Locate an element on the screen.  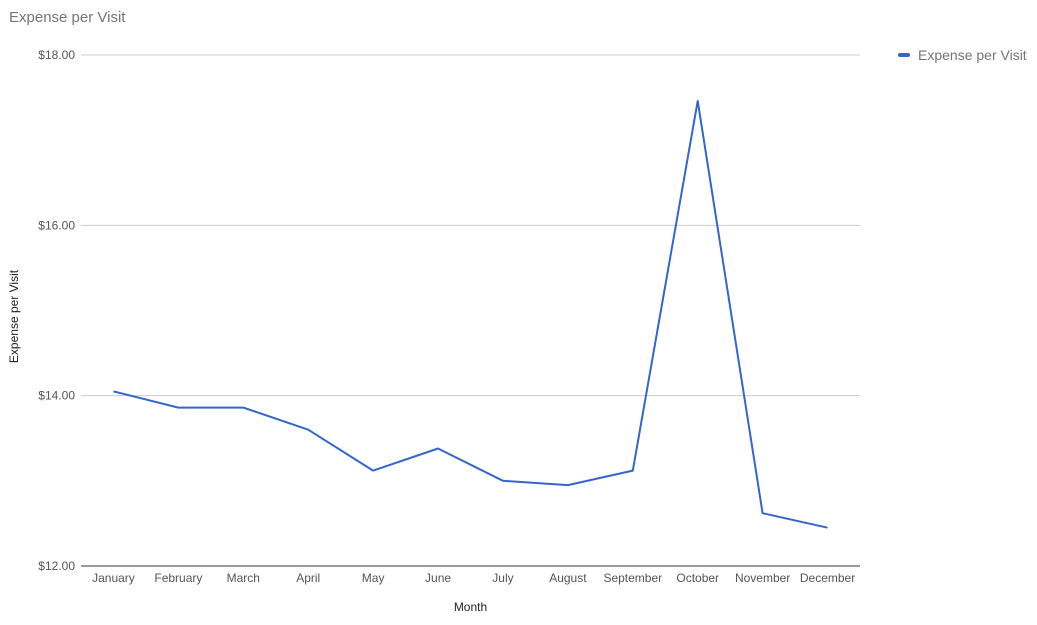
legend-label: Expense per Visit is located at coordinates (972, 55).